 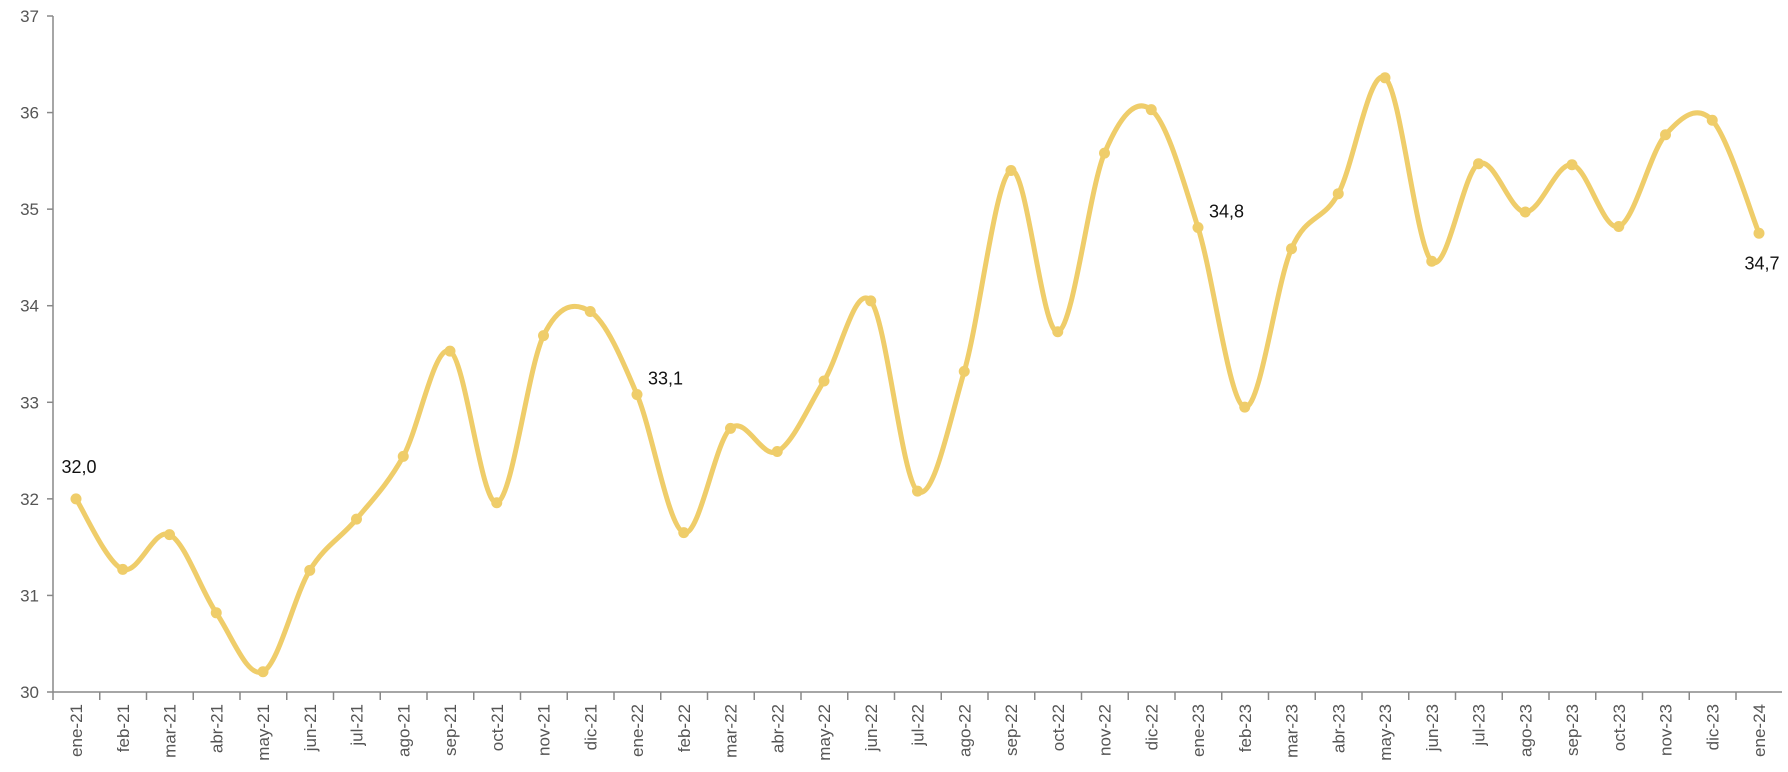 What do you see at coordinates (263, 732) in the screenshot?
I see `x-tick-label: may-21` at bounding box center [263, 732].